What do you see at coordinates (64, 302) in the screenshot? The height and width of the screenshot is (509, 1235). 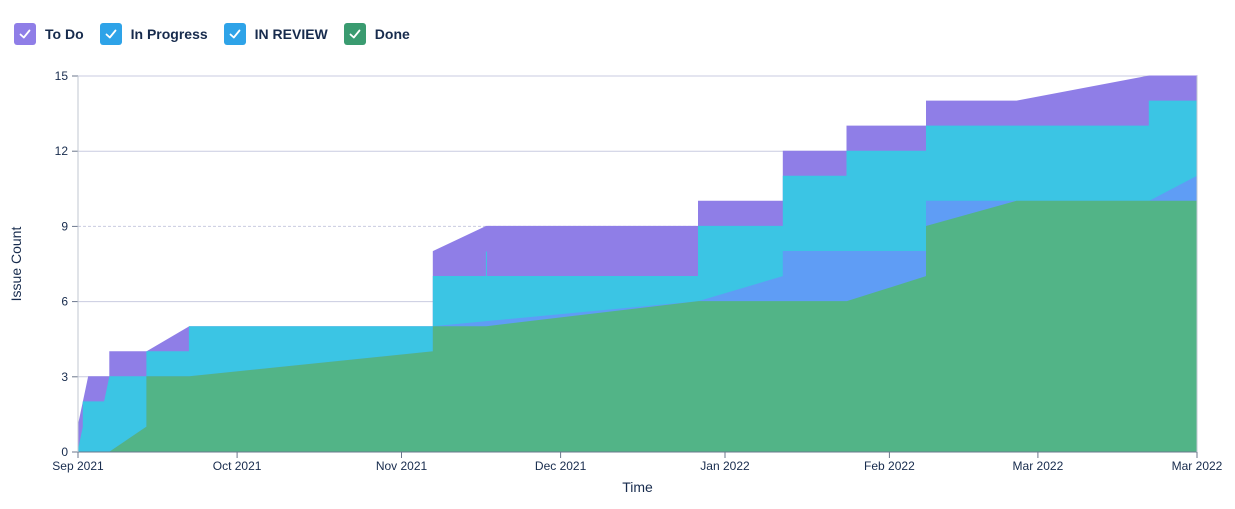 I see `y-tick-label: 6` at bounding box center [64, 302].